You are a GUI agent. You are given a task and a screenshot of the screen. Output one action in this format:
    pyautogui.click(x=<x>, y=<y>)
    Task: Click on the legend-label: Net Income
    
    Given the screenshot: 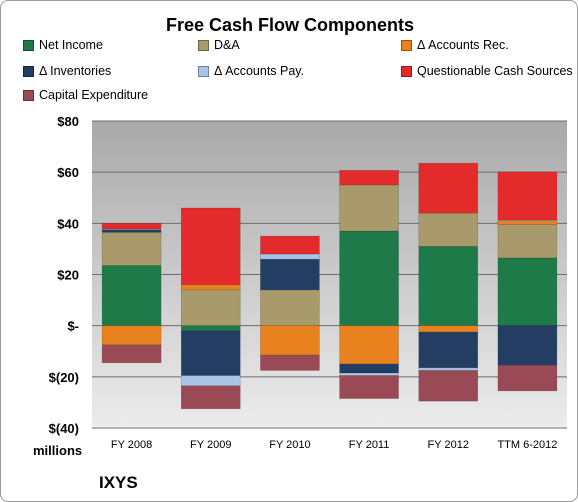 What is the action you would take?
    pyautogui.click(x=71, y=45)
    